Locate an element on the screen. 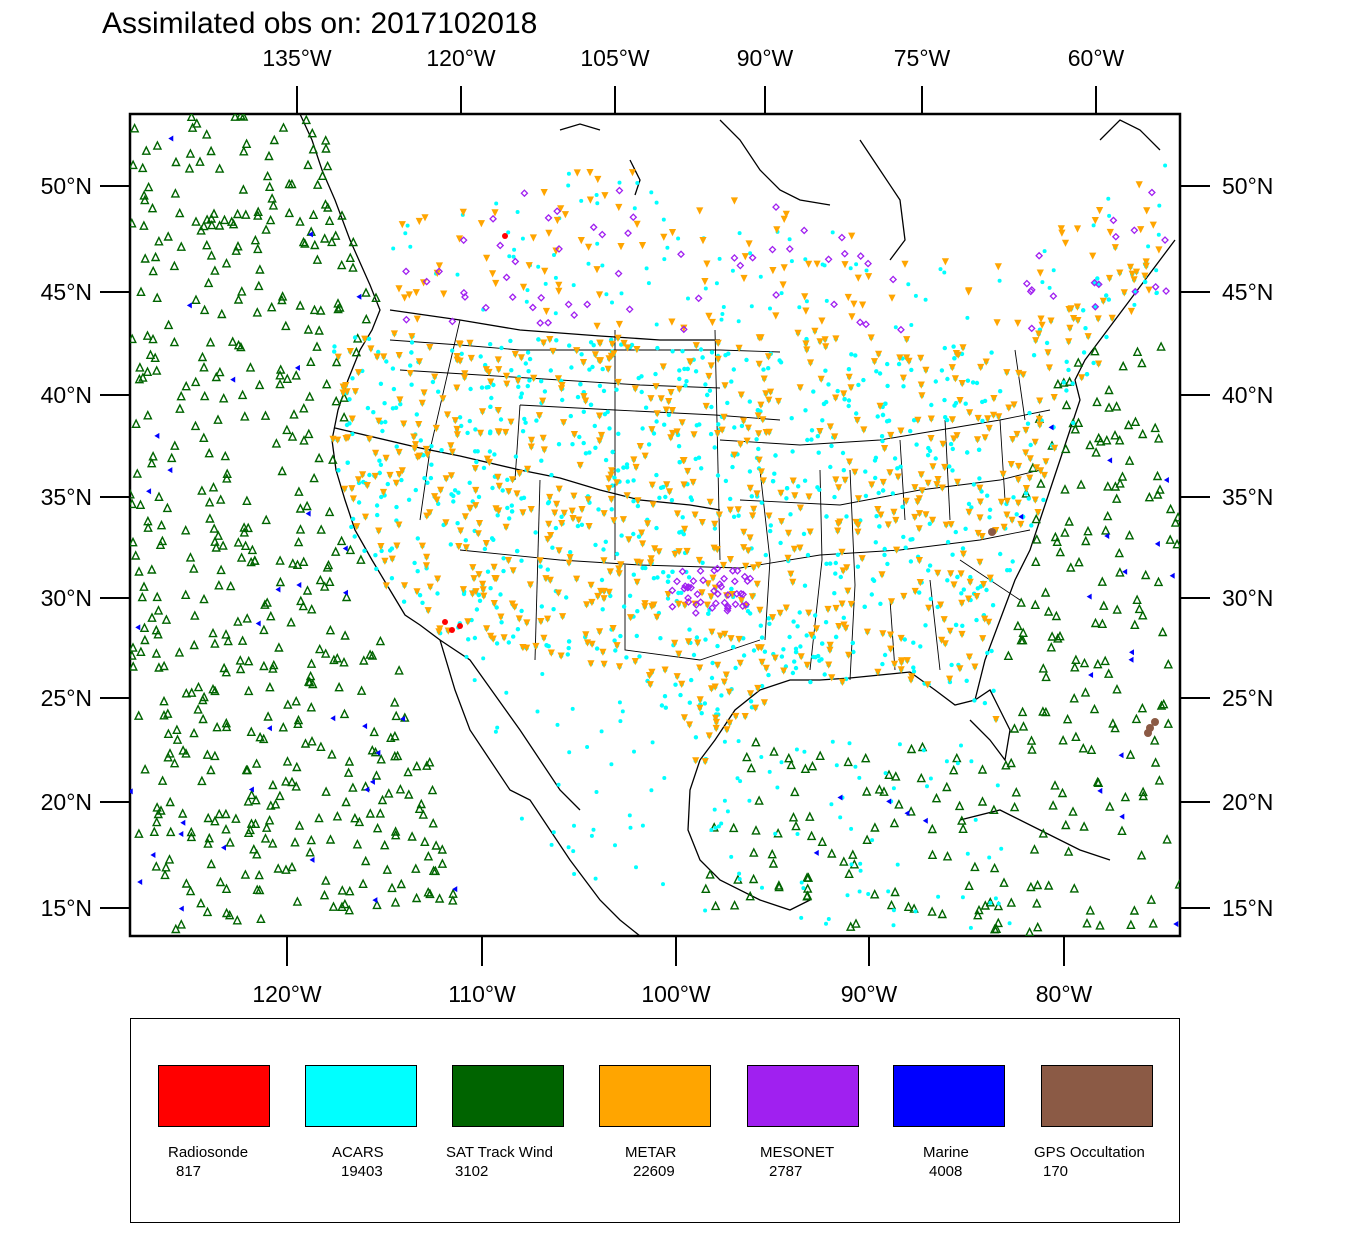 The image size is (1350, 1250). lat-label-left: 45°N is located at coordinates (66, 292).